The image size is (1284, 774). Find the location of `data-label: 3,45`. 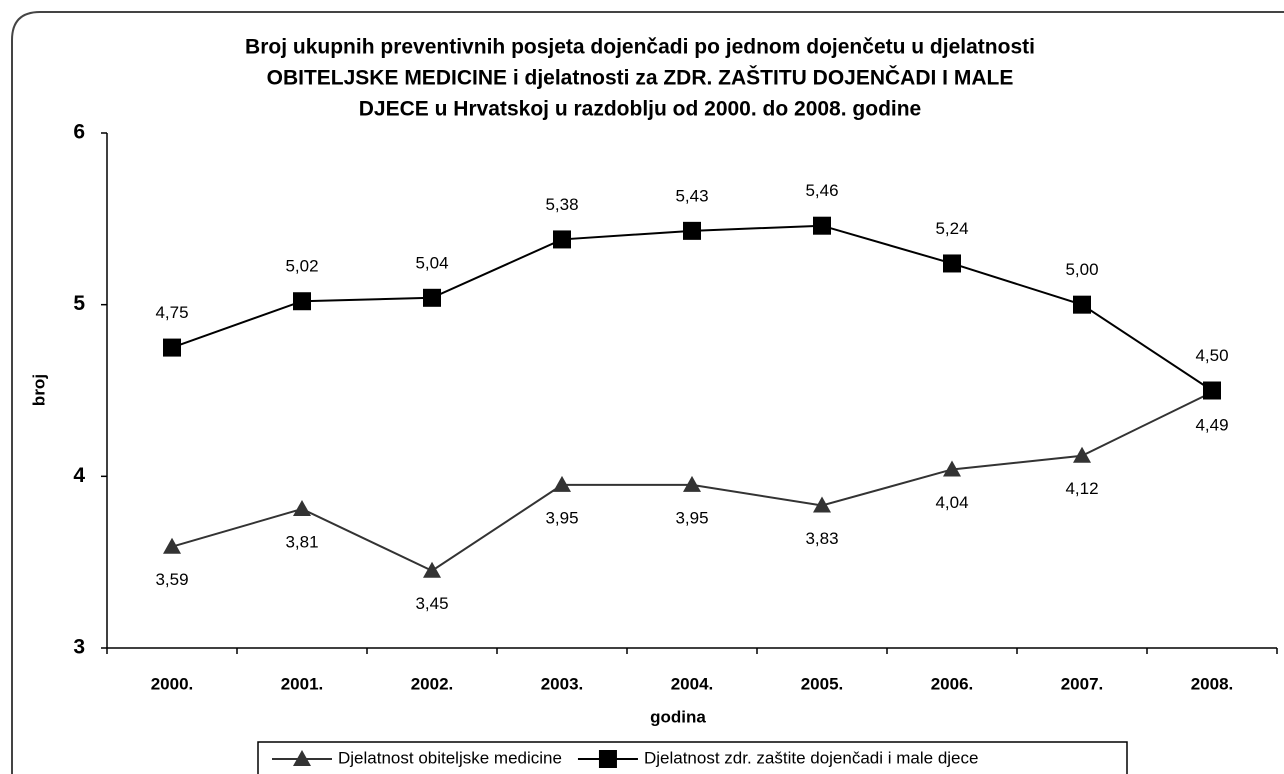

data-label: 3,45 is located at coordinates (431, 603).